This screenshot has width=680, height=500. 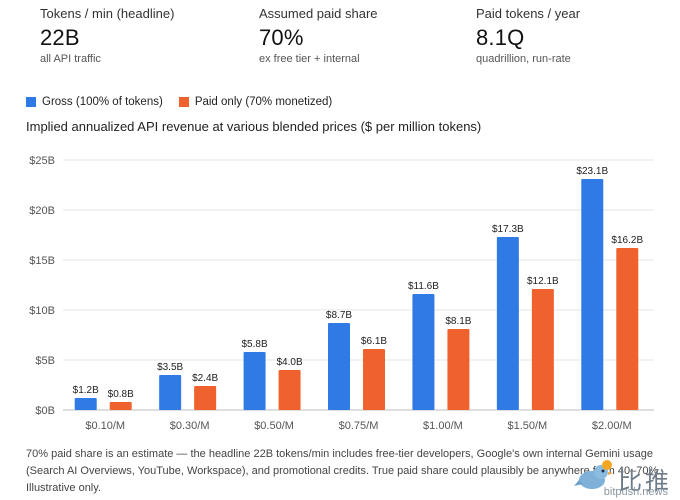 I want to click on kpi-value: 8.1Q, so click(x=500, y=37).